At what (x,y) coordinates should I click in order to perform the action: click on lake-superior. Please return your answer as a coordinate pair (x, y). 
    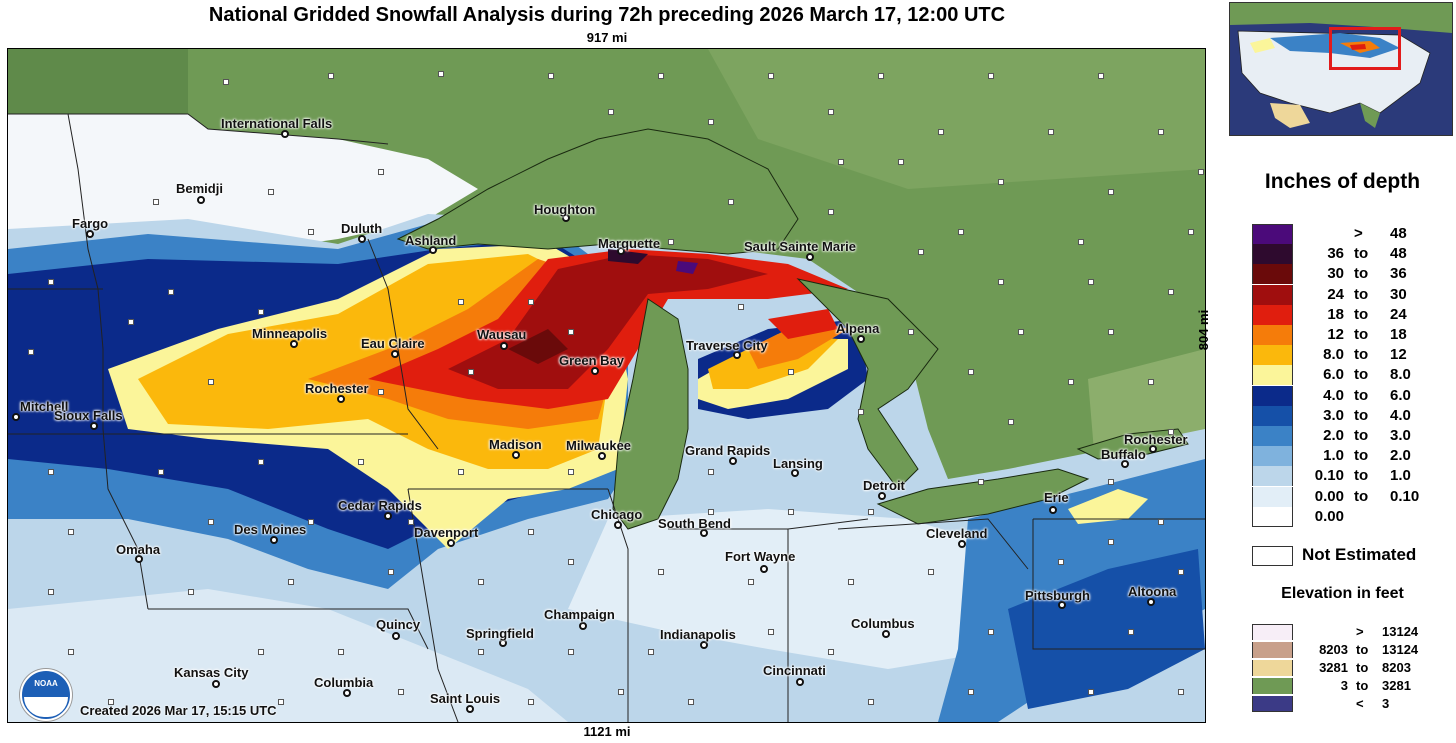
    Looking at the image, I should click on (597, 191).